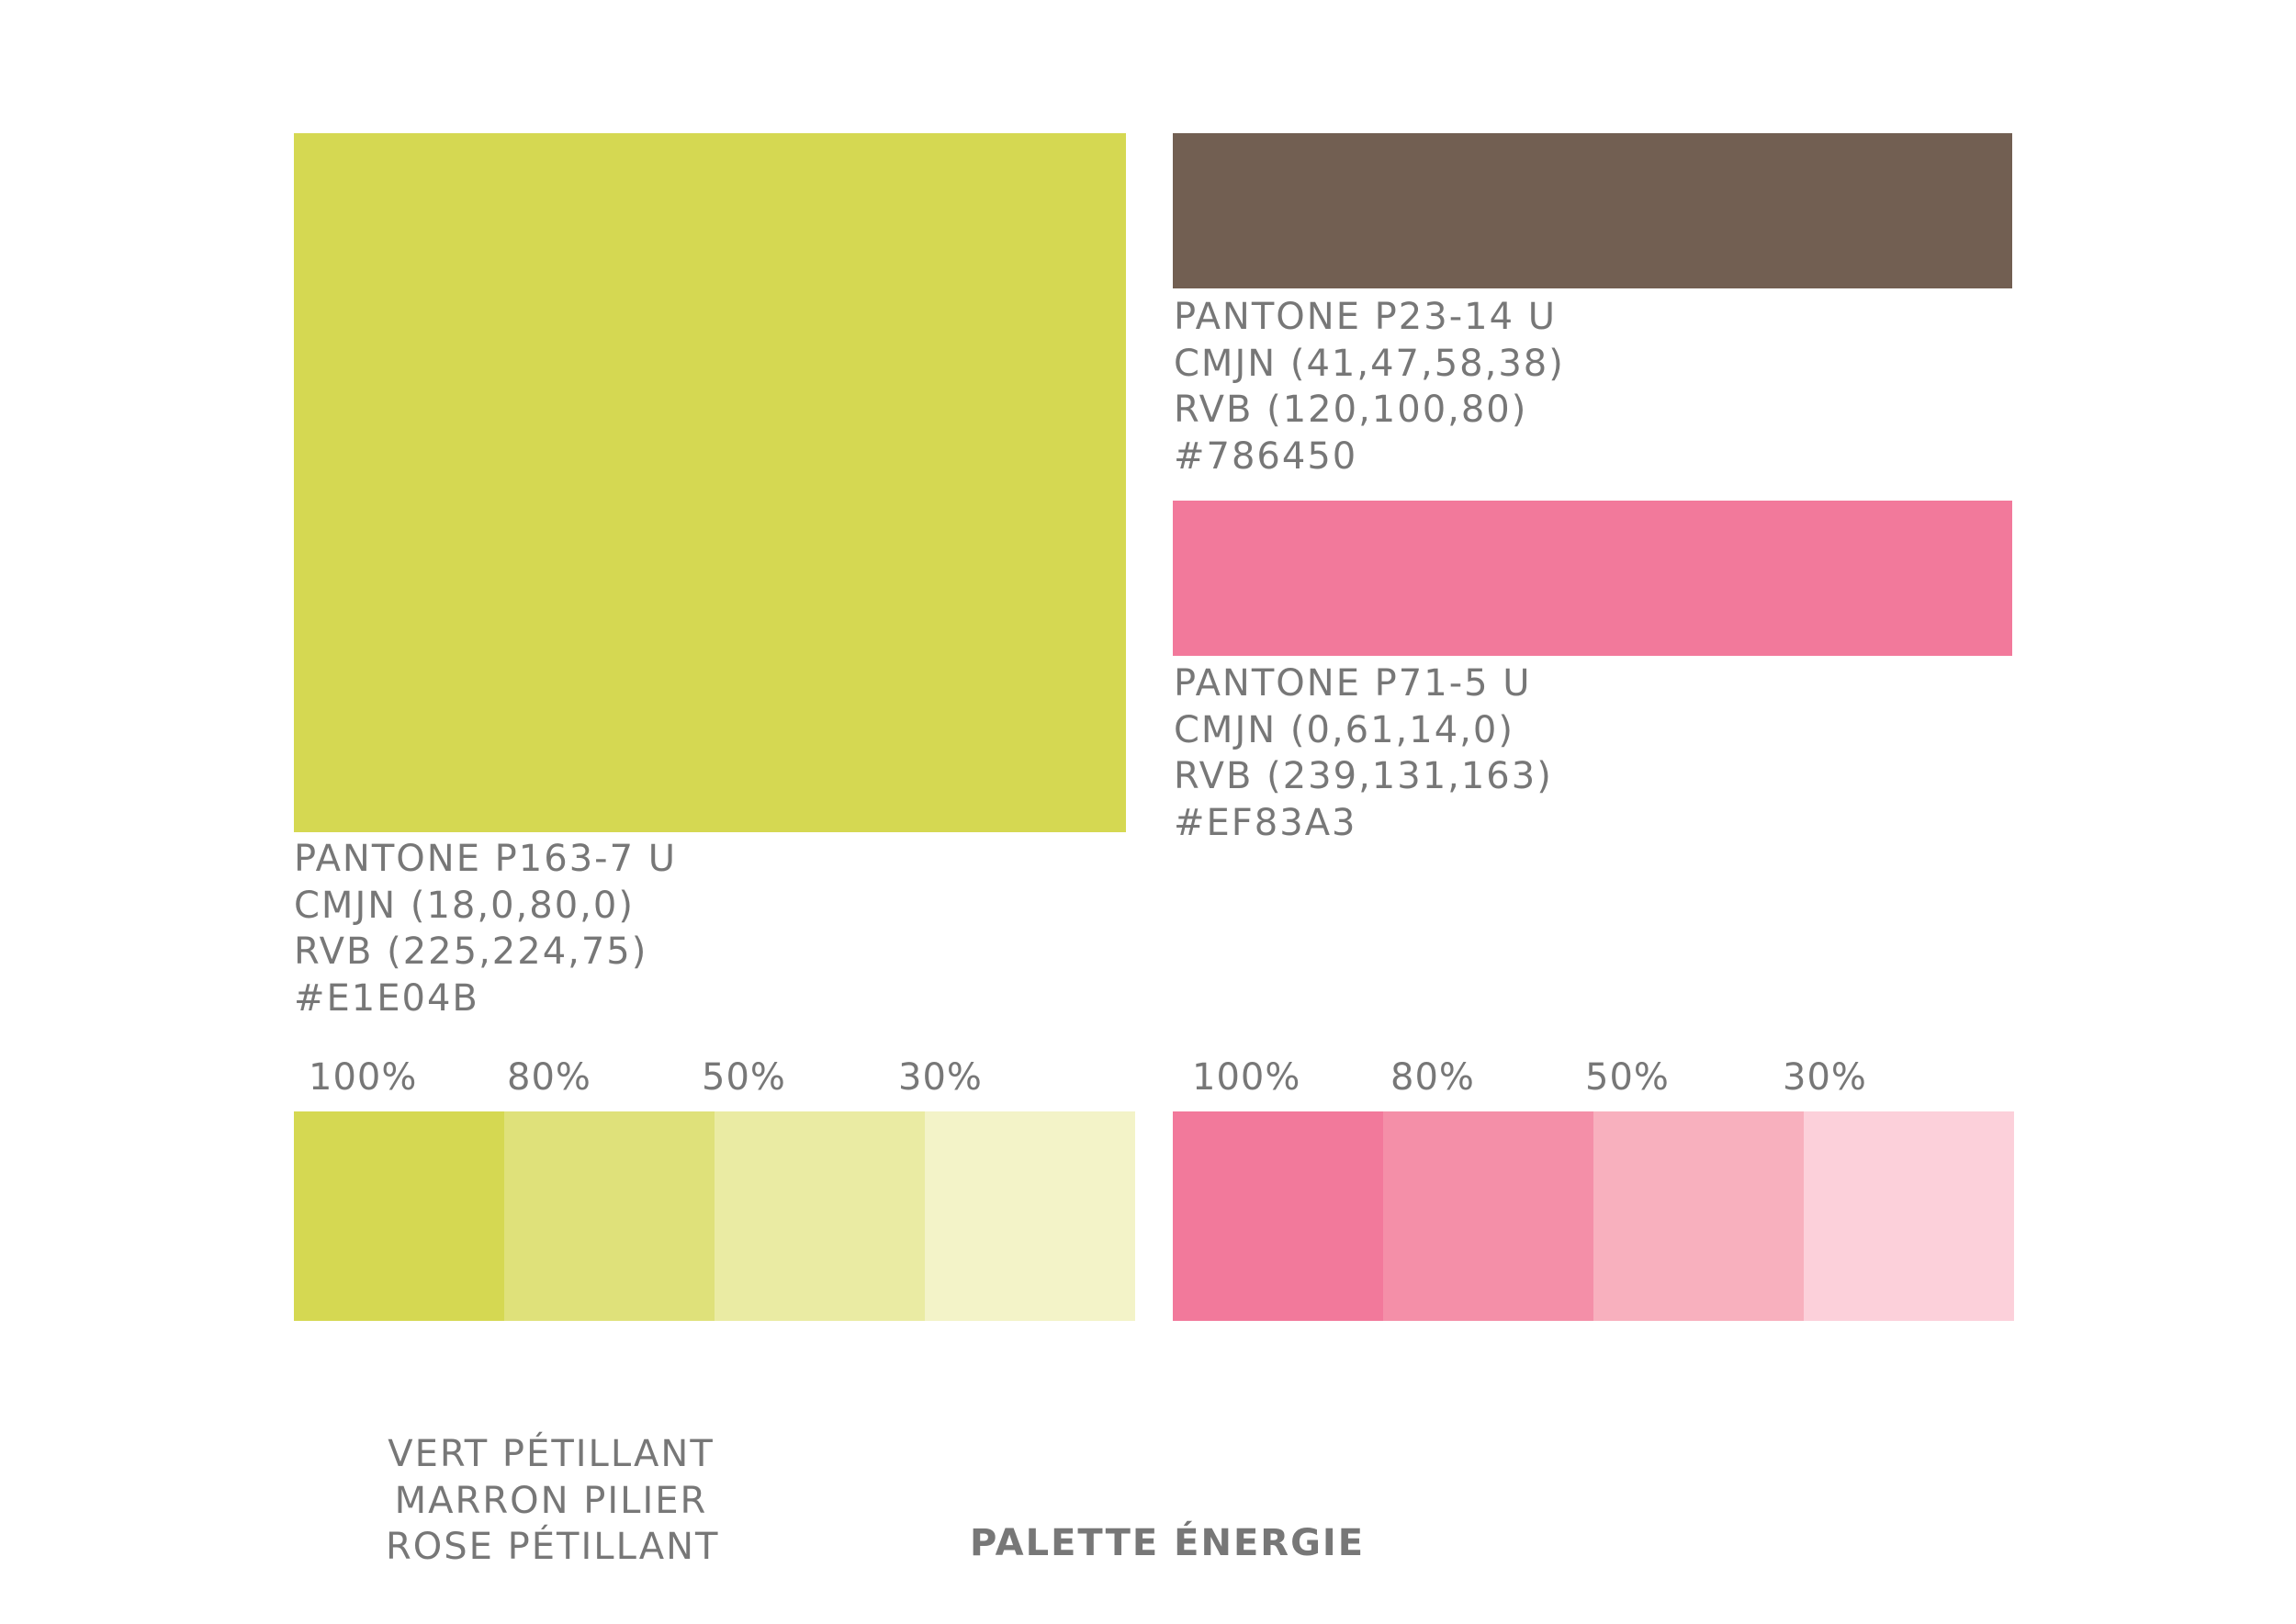  Describe the element at coordinates (1627, 1077) in the screenshot. I see `pink-pct-50: 50%` at that location.